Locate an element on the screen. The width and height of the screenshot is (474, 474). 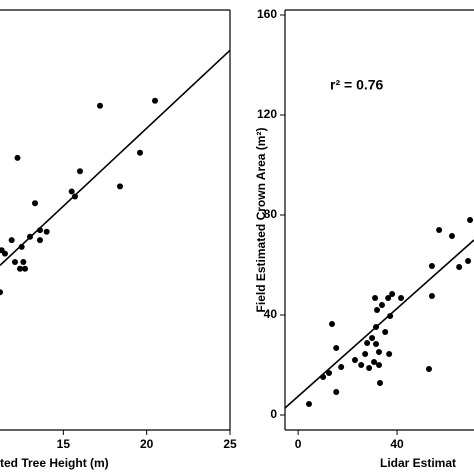
x-tick-label: 15 is located at coordinates (64, 444).